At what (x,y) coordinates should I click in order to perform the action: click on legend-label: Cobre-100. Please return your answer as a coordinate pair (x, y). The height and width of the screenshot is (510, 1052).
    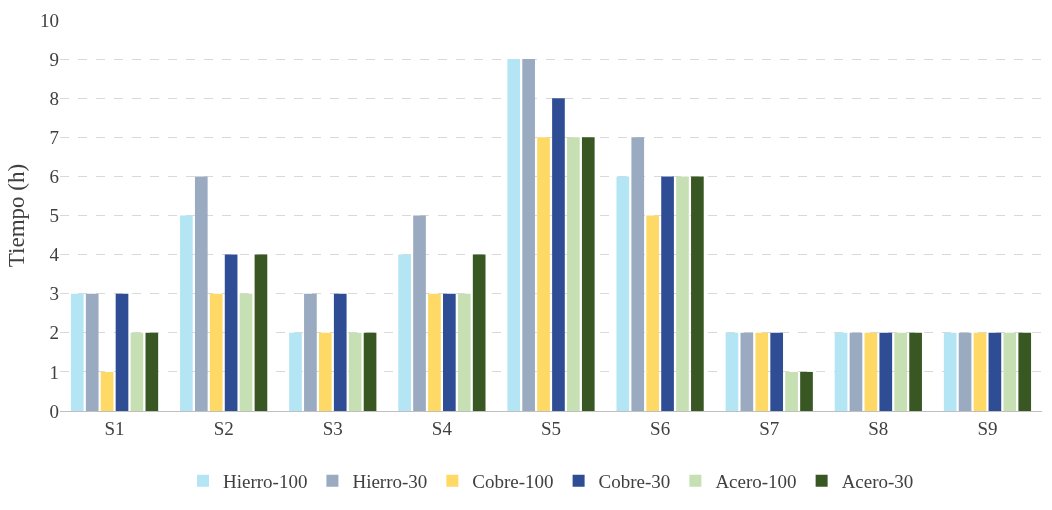
    Looking at the image, I should click on (513, 482).